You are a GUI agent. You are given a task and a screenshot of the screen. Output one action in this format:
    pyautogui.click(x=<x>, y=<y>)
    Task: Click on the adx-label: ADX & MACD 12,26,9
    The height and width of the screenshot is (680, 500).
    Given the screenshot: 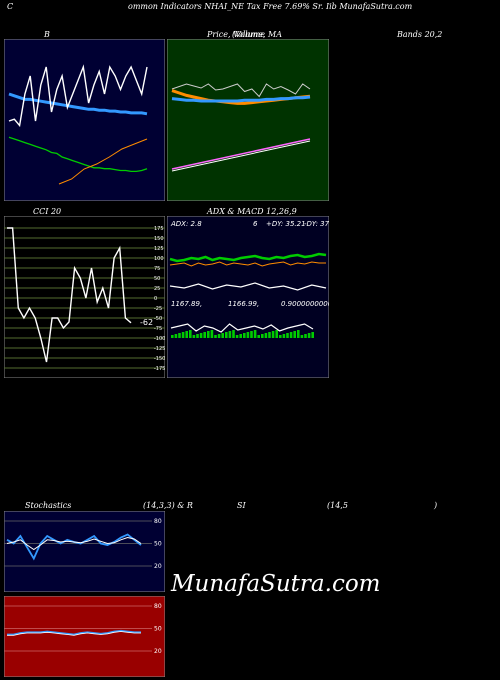 What is the action you would take?
    pyautogui.click(x=252, y=211)
    